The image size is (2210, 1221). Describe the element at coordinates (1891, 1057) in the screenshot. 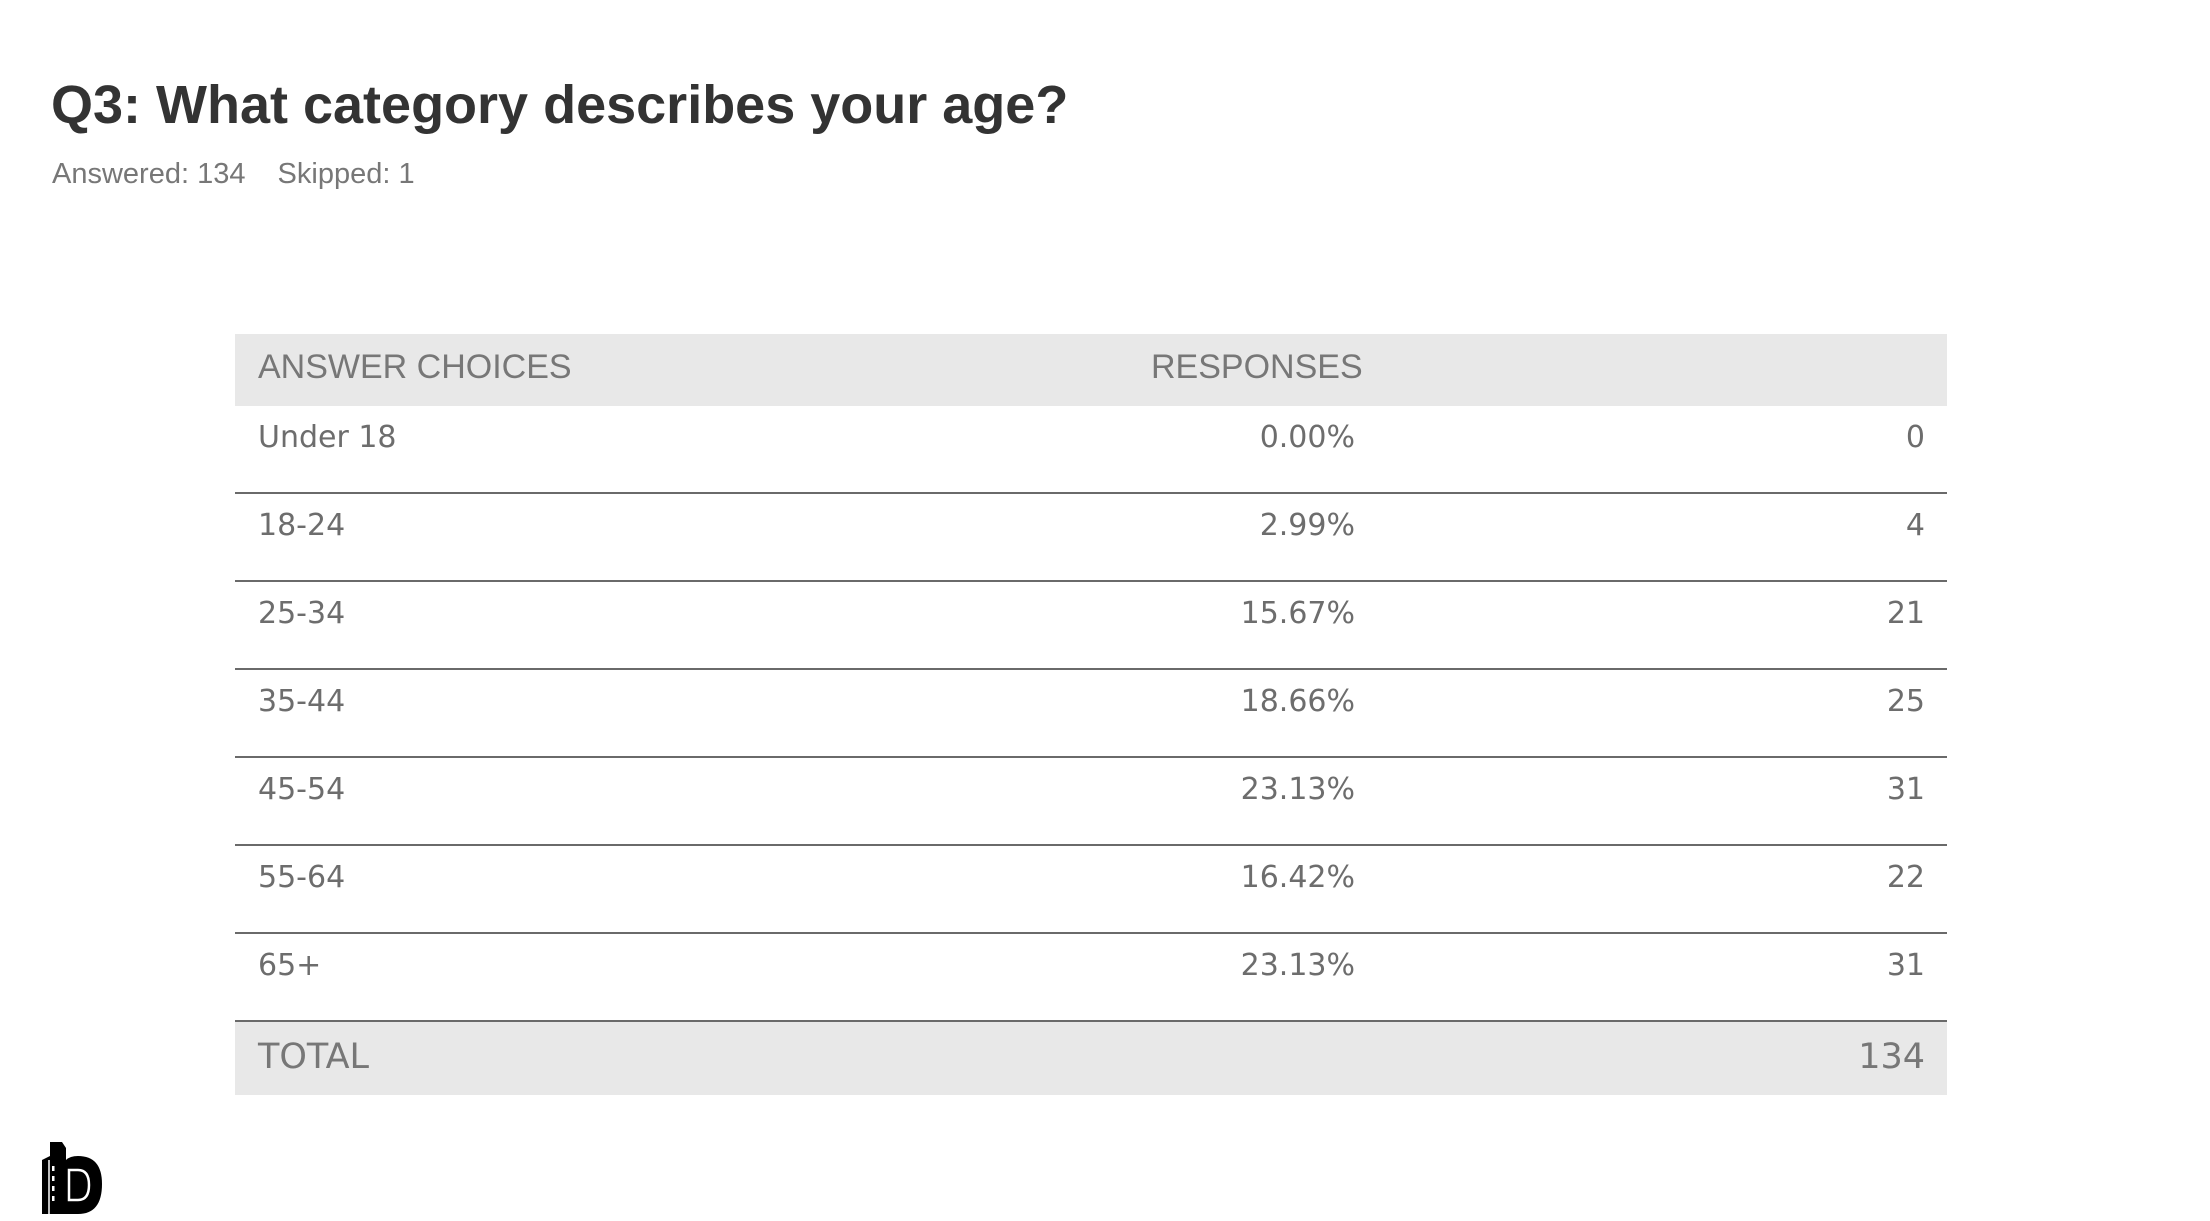

I see `total-value: 134` at that location.